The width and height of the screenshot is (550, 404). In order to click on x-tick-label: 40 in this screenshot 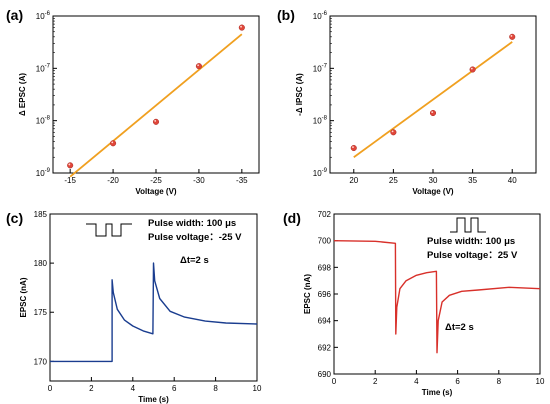, I will do `click(512, 180)`.